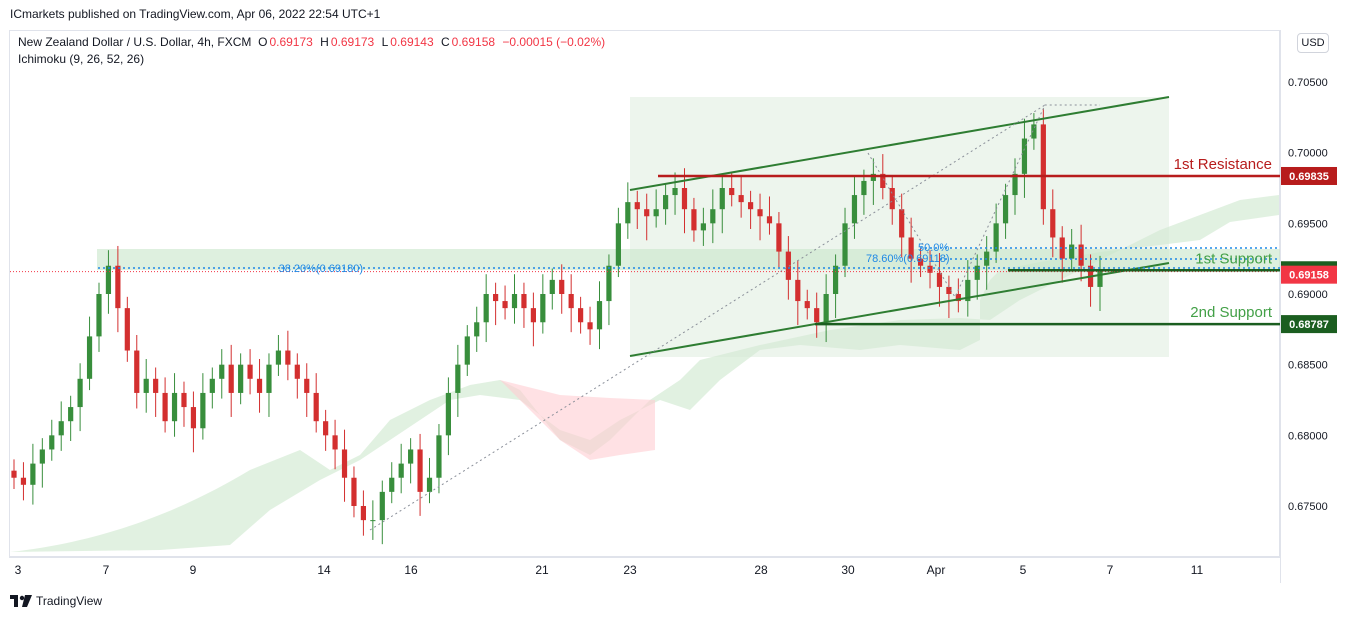  Describe the element at coordinates (1313, 43) in the screenshot. I see `currency-button: USD` at that location.